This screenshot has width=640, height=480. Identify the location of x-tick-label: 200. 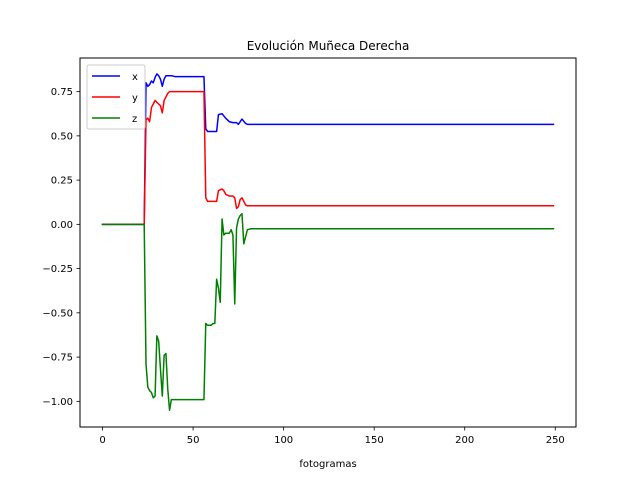
(464, 440).